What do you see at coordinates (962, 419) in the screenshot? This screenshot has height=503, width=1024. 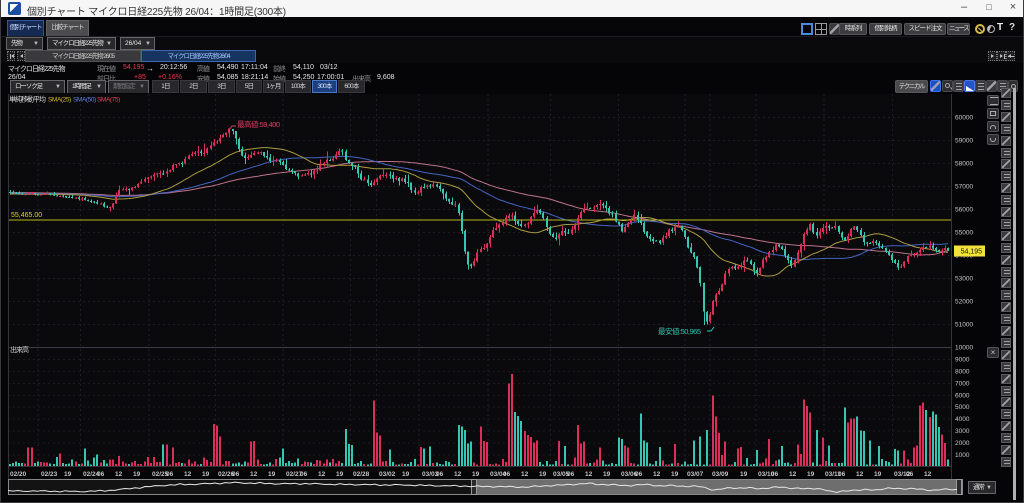 I see `svg-text: 4000` at bounding box center [962, 419].